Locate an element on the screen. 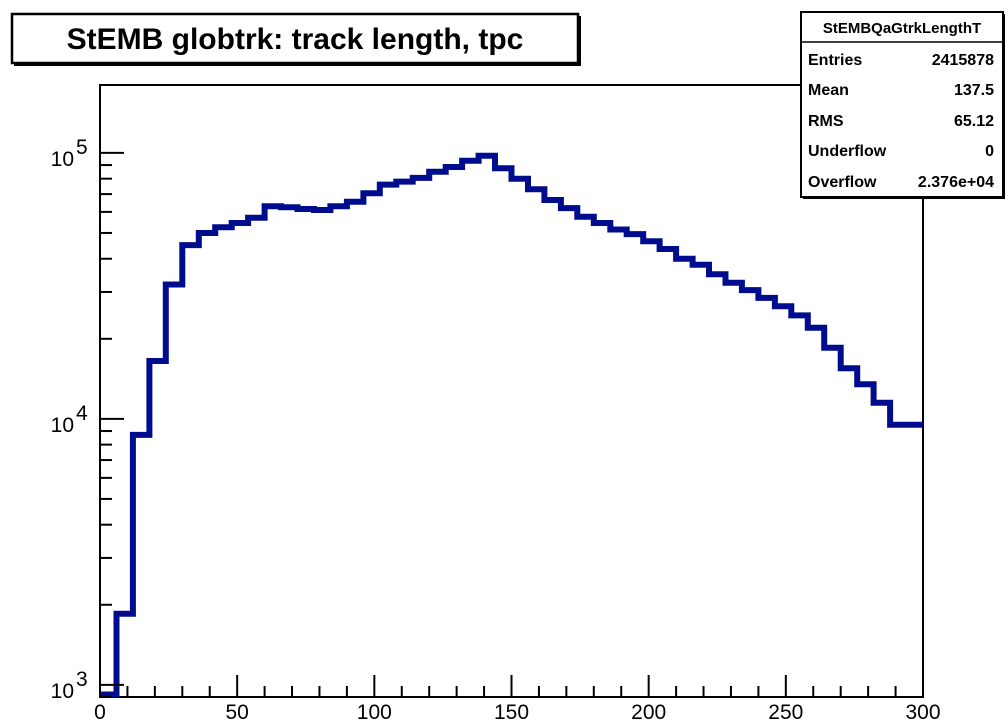 The height and width of the screenshot is (726, 1008). x-axis-tick-labels: 0 50 100 150 200 250 300 is located at coordinates (517, 712).